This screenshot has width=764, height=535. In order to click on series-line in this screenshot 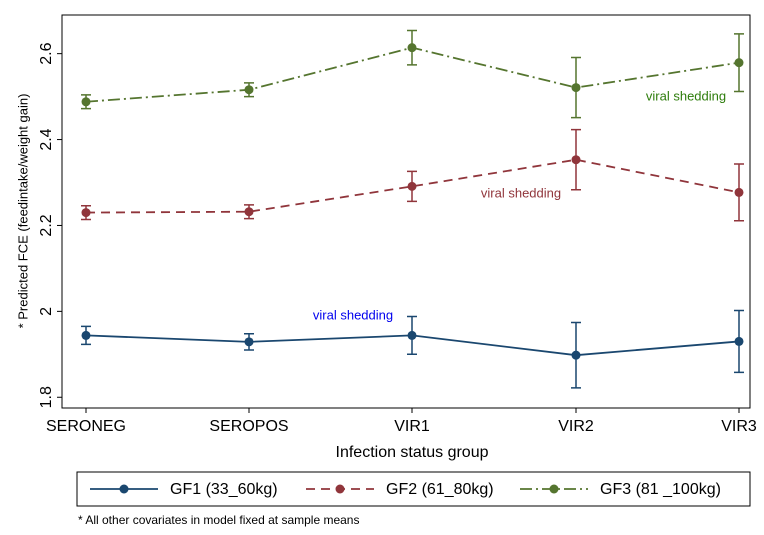, I will do `click(412, 186)`.